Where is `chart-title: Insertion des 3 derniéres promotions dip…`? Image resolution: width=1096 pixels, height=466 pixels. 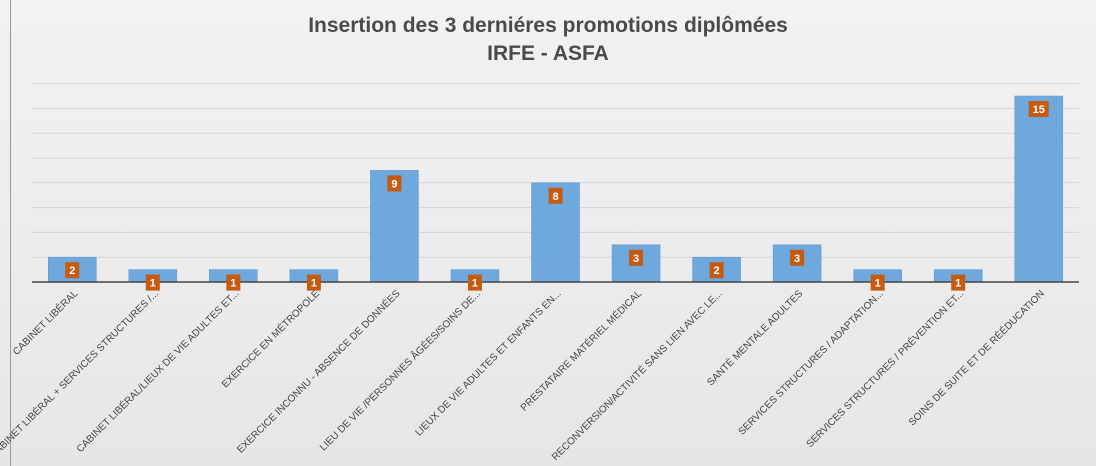
chart-title: Insertion des 3 derniéres promotions dip… is located at coordinates (548, 25).